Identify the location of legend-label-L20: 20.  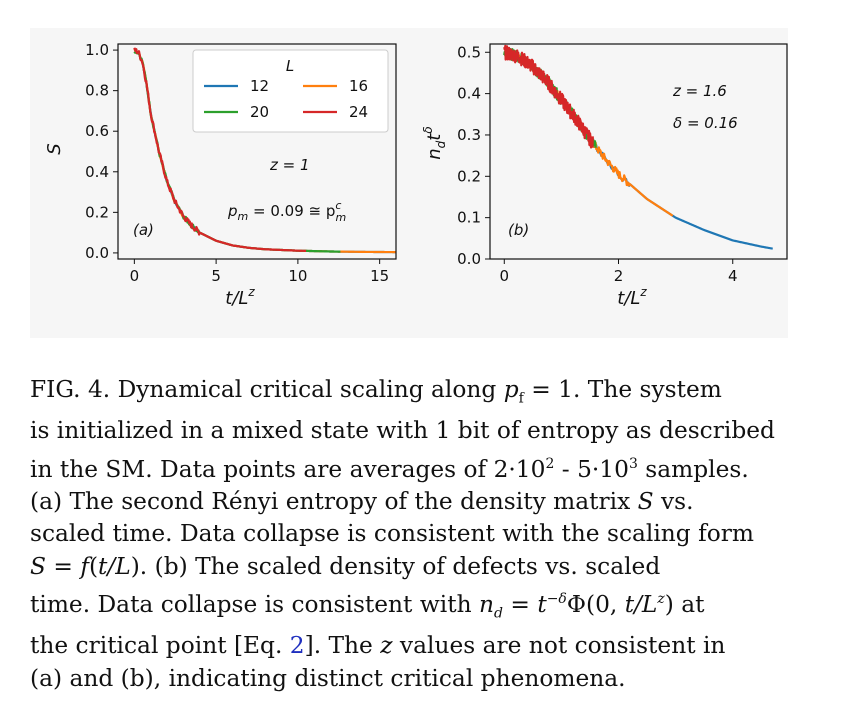
(259, 112).